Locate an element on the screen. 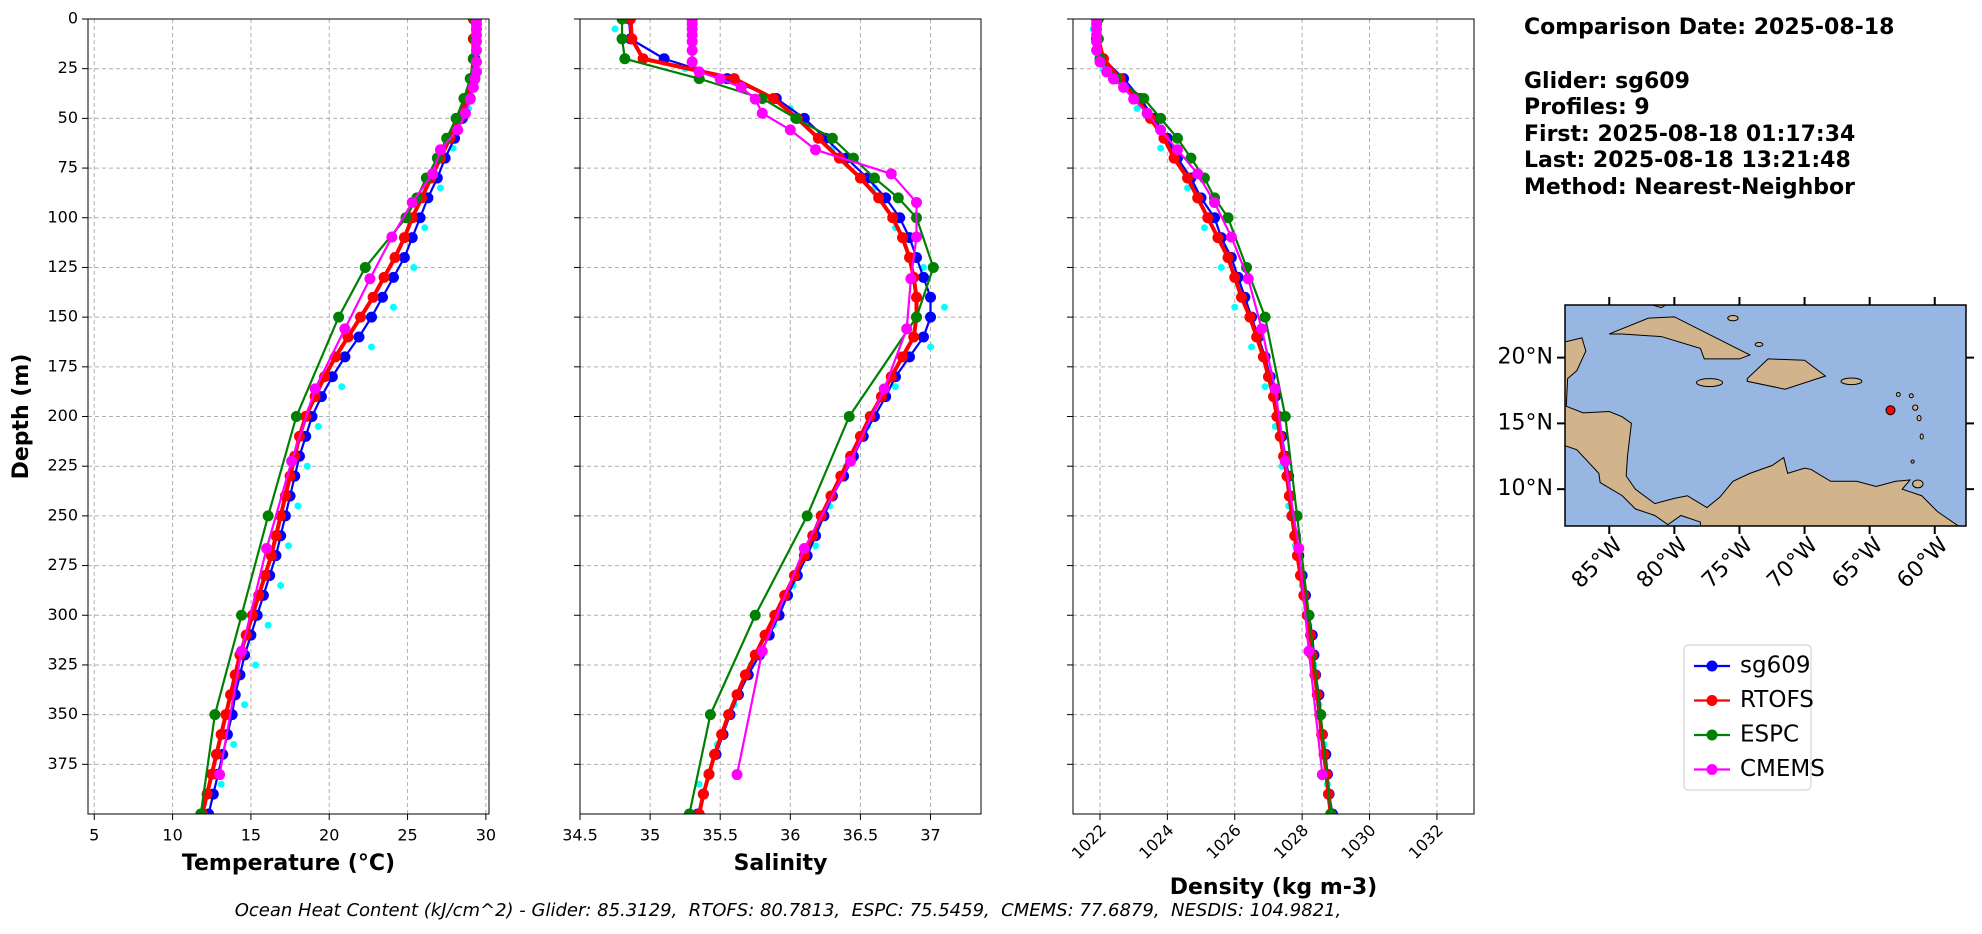  y-tick-label: 325 is located at coordinates (62, 663).